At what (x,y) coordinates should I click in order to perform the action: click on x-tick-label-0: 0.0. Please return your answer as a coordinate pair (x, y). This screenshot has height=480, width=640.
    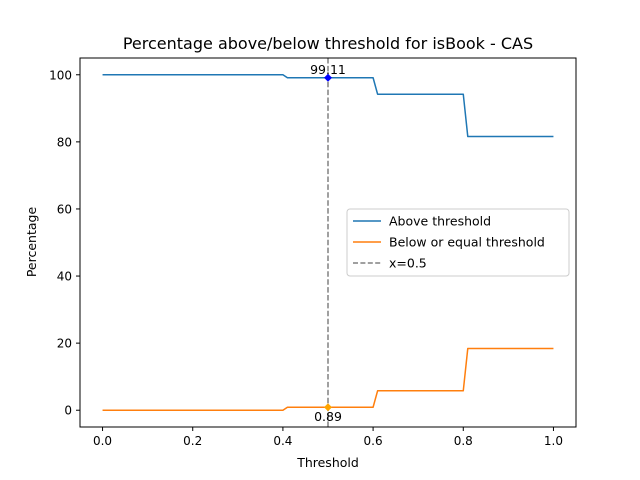
    Looking at the image, I should click on (102, 441).